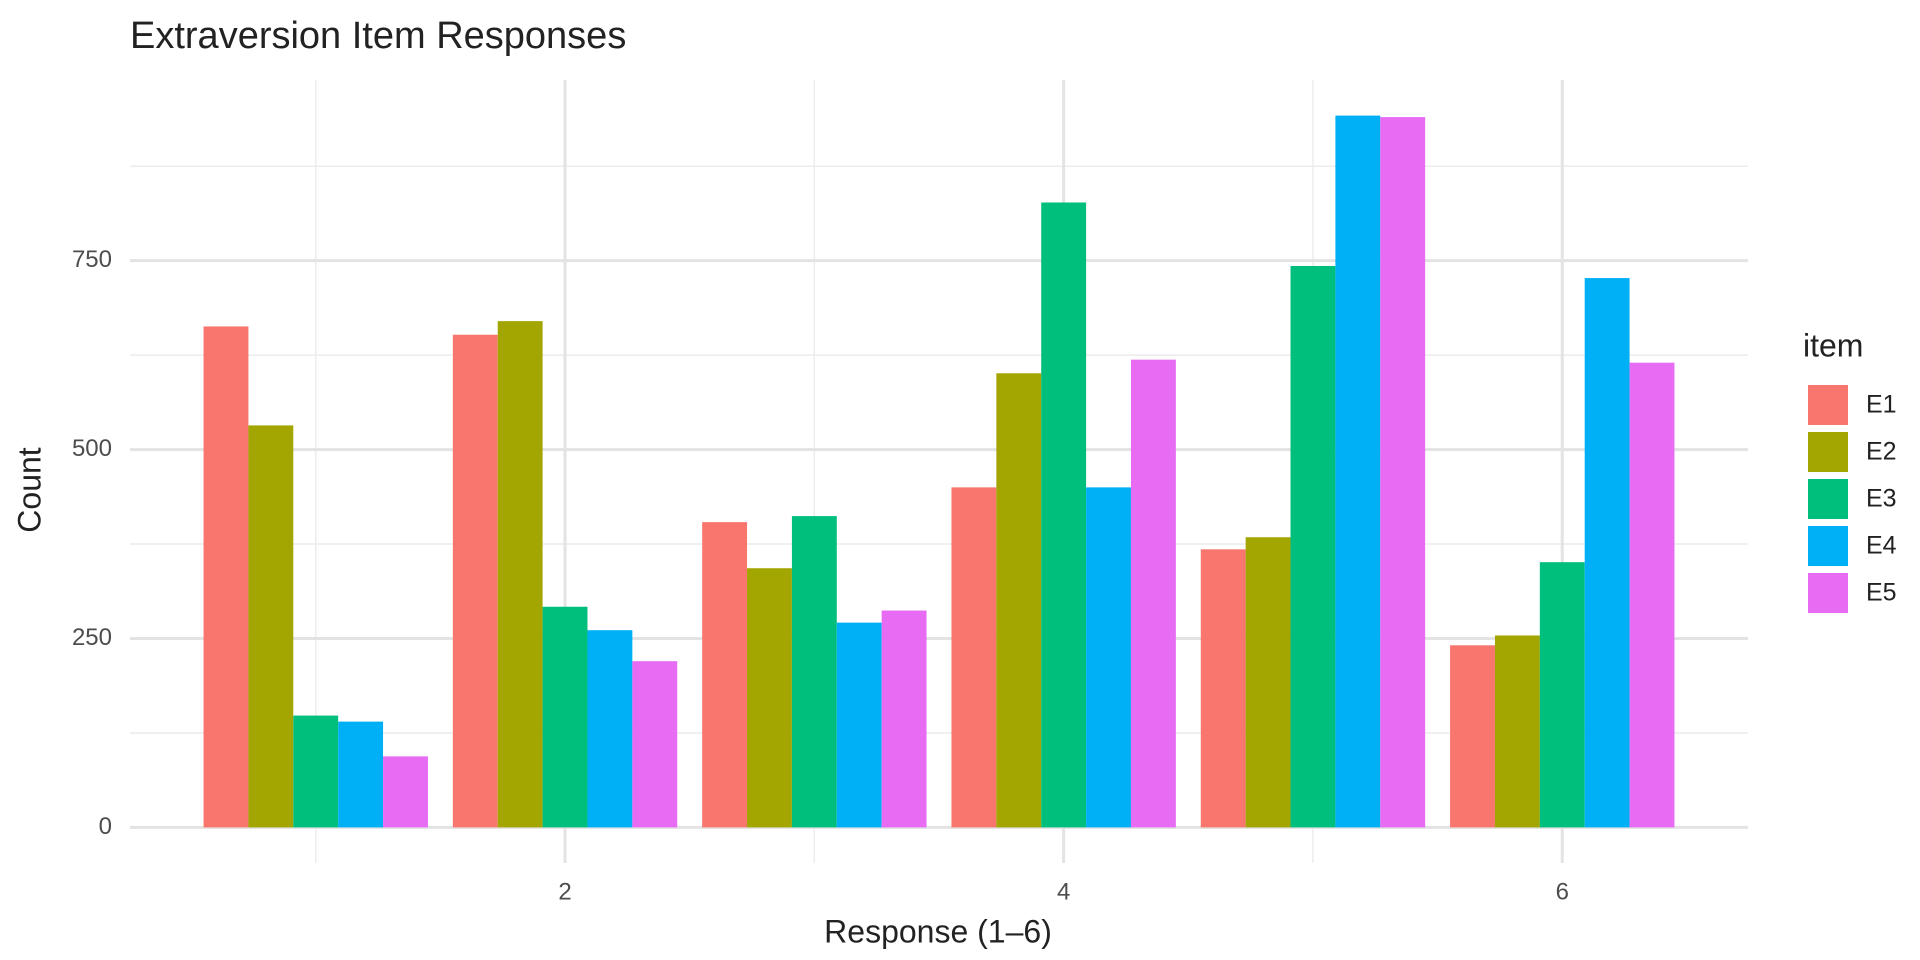  What do you see at coordinates (105, 826) in the screenshot?
I see `y-tick-label: 0` at bounding box center [105, 826].